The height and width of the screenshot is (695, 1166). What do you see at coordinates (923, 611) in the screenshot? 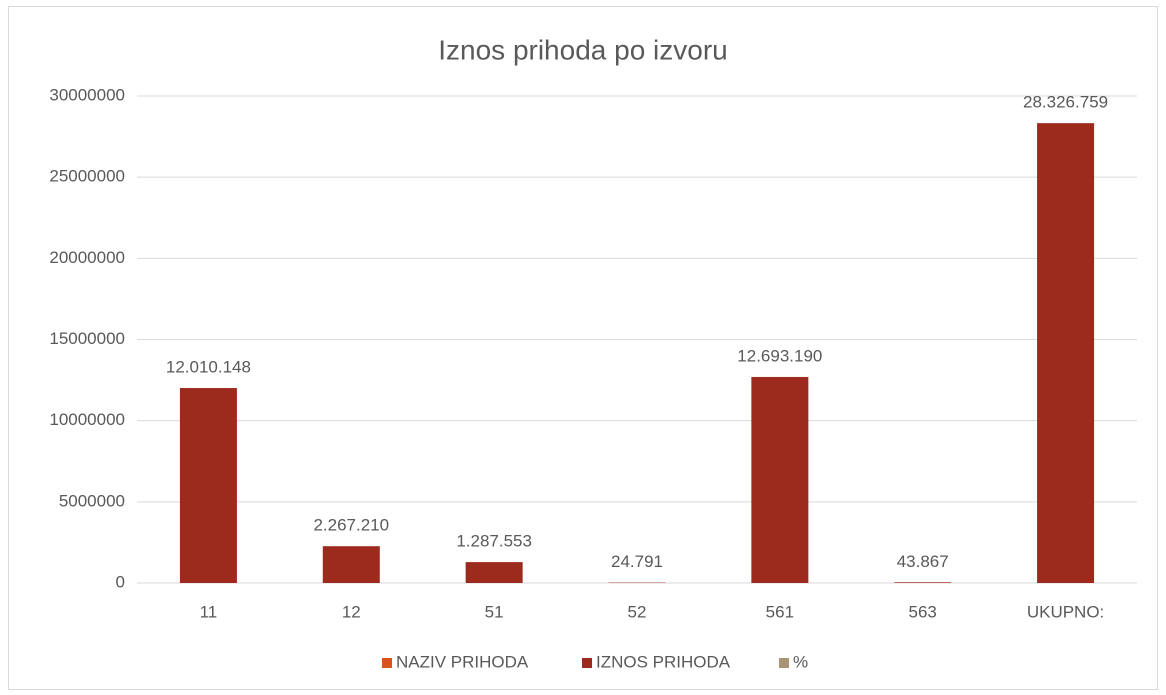
I see `x-tick-label: 563` at bounding box center [923, 611].